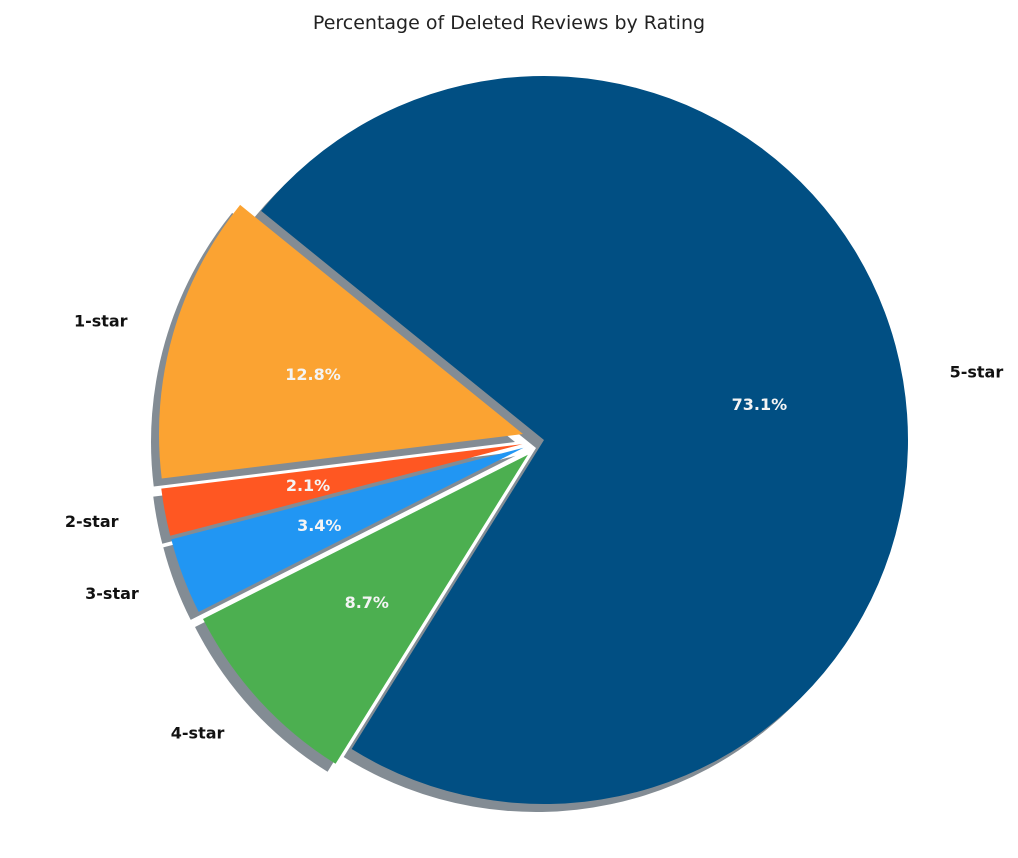 This screenshot has height=858, width=1018. I want to click on chart-title: Percentage of Deleted Reviews by Rating, so click(509, 23).